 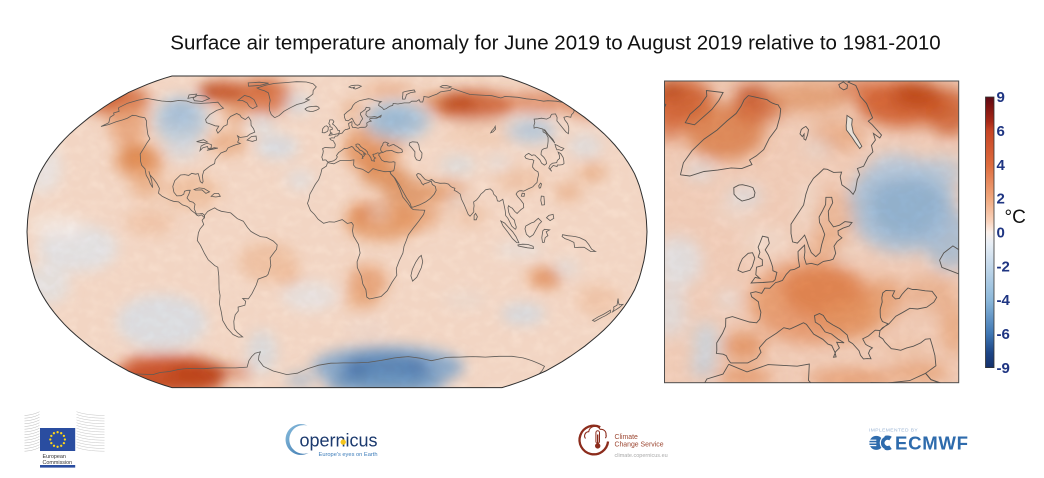 I want to click on svg-text: °C, so click(x=1015, y=217).